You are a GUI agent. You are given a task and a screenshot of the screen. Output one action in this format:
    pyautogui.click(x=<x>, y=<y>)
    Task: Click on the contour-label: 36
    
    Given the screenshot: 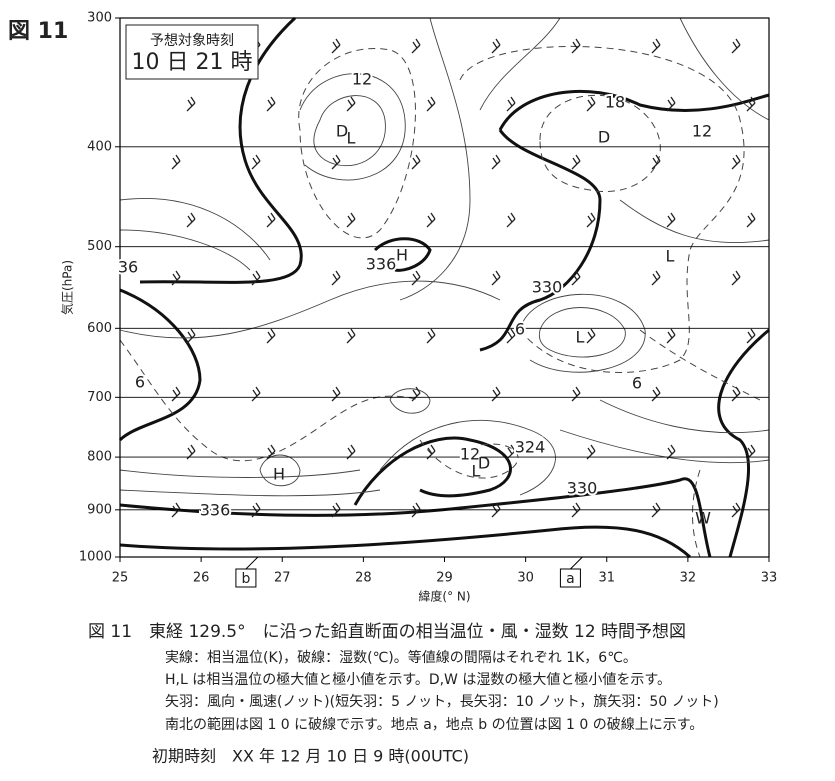 What is the action you would take?
    pyautogui.click(x=128, y=267)
    